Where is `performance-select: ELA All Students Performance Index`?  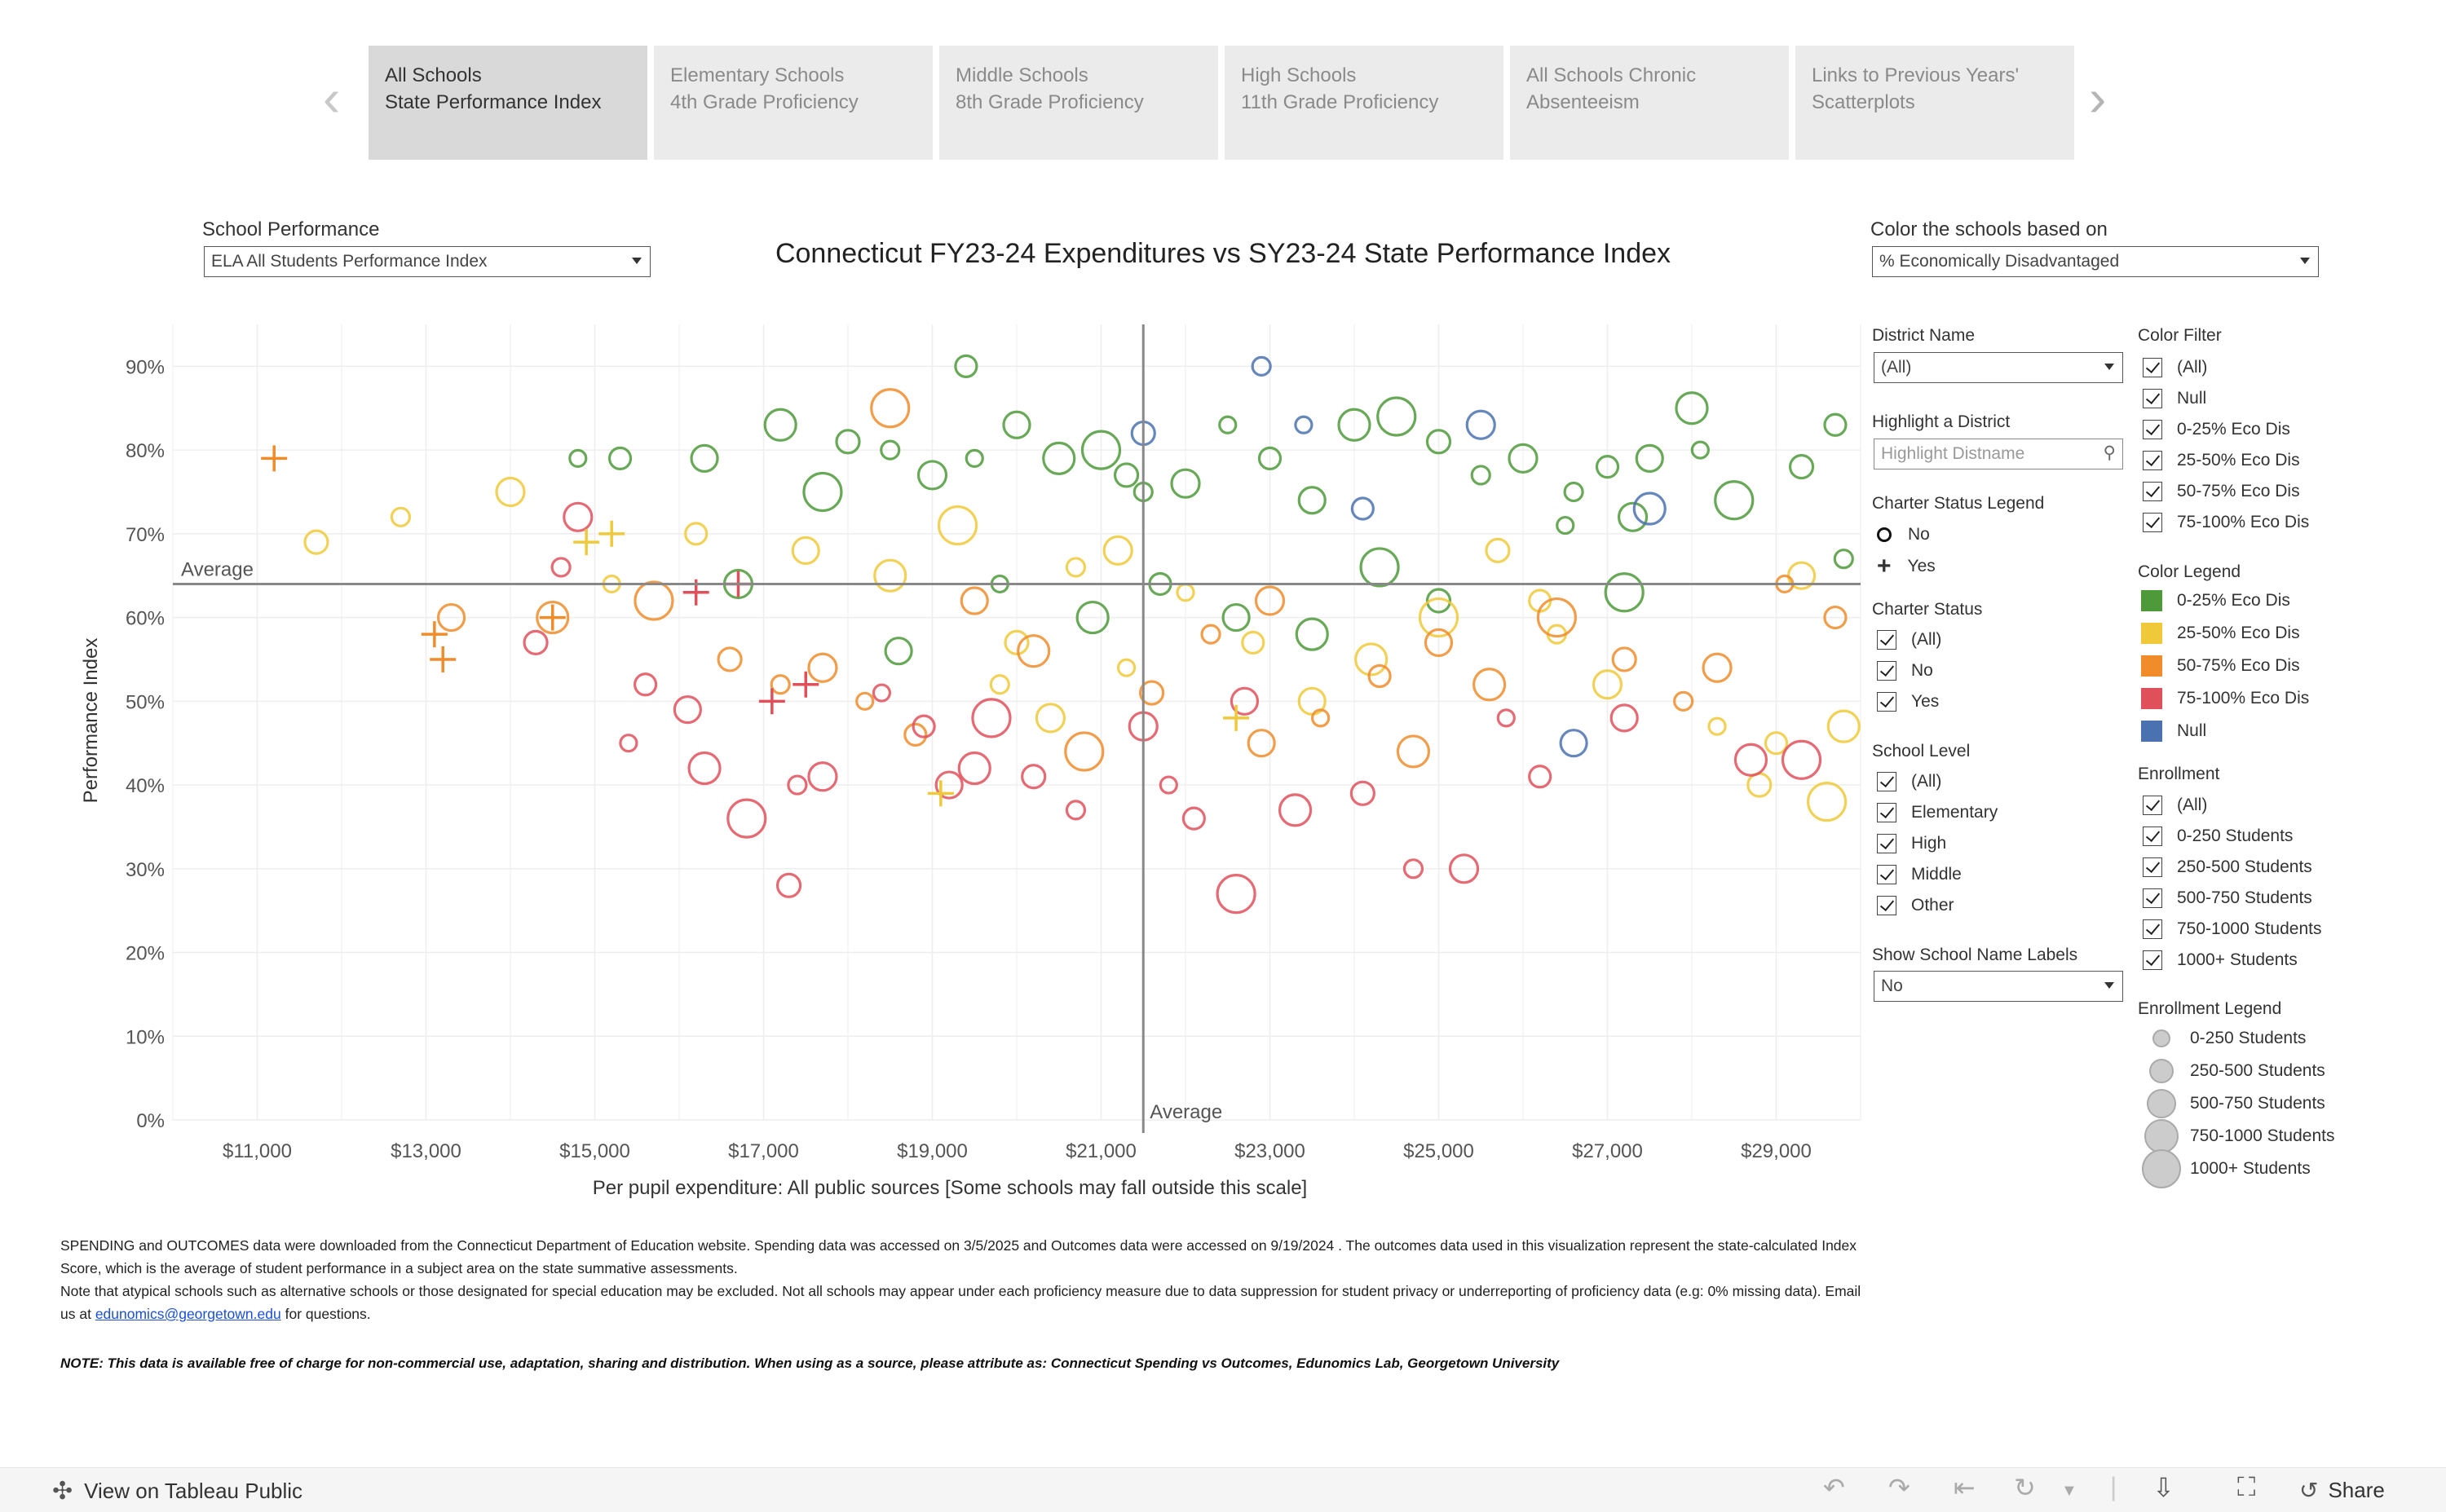 performance-select: ELA All Students Performance Index is located at coordinates (428, 261).